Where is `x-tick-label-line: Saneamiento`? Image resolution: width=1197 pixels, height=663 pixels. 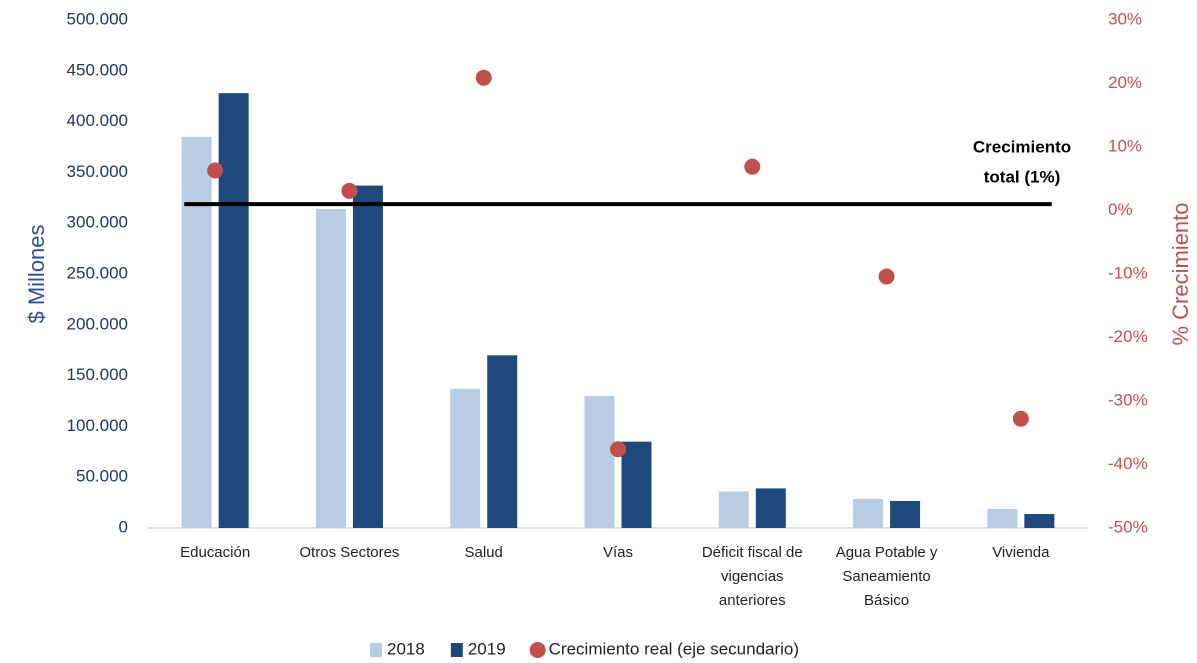 x-tick-label-line: Saneamiento is located at coordinates (886, 576).